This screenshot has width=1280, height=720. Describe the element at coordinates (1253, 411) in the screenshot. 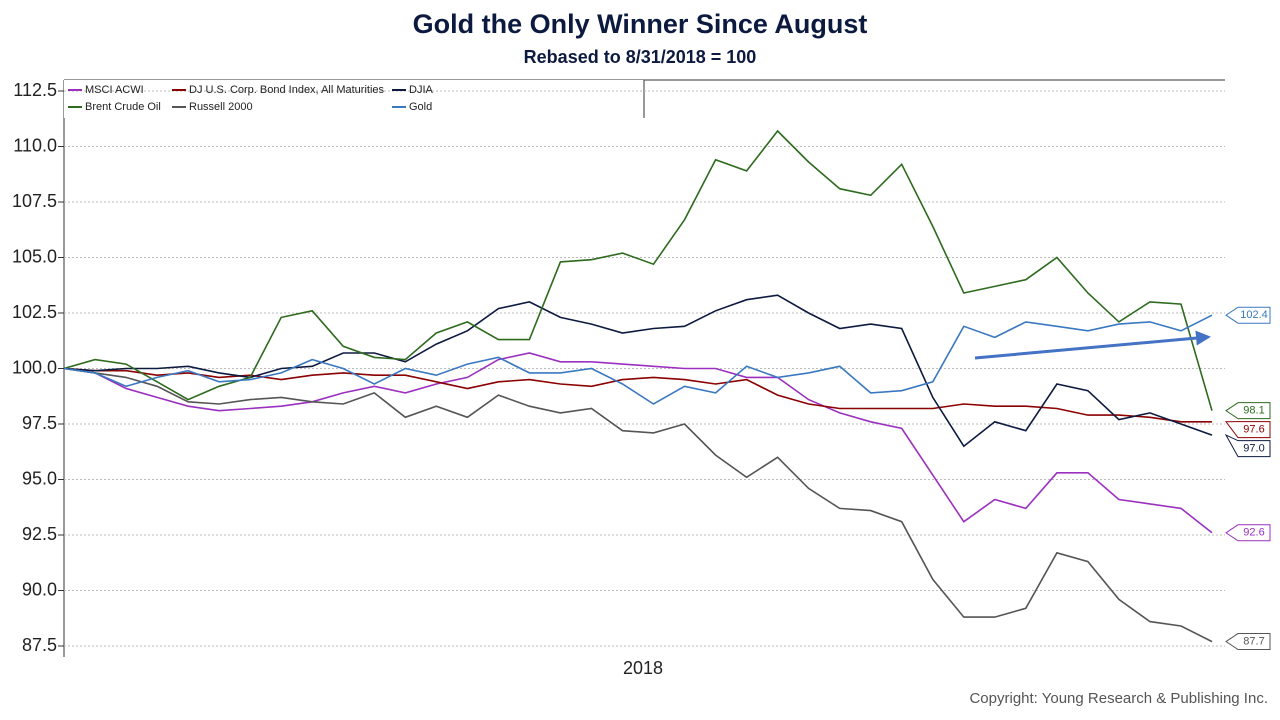

I see `end-label: 98.1` at that location.